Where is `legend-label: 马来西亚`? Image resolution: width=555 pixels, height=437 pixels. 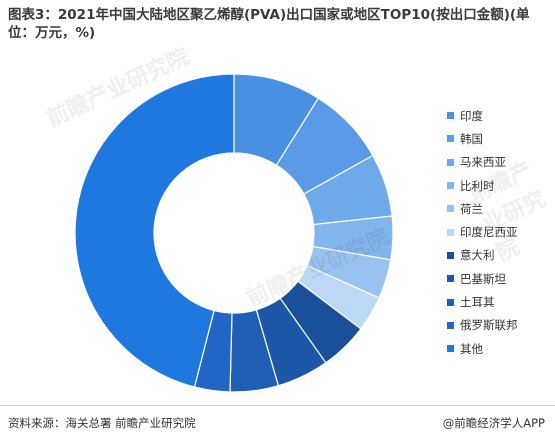
legend-label: 马来西亚 is located at coordinates (483, 162).